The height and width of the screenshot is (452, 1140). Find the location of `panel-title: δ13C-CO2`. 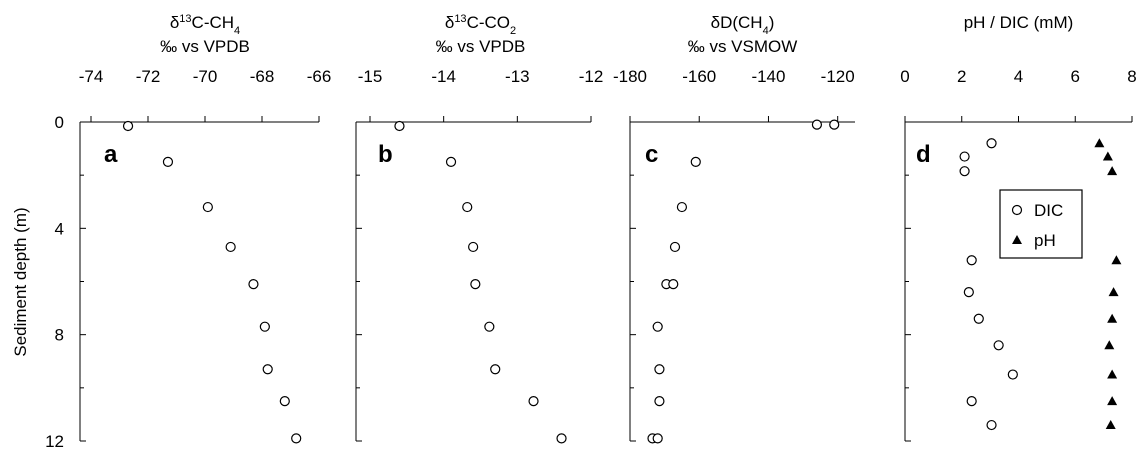

panel-title: δ13C-CO2 is located at coordinates (480, 25).